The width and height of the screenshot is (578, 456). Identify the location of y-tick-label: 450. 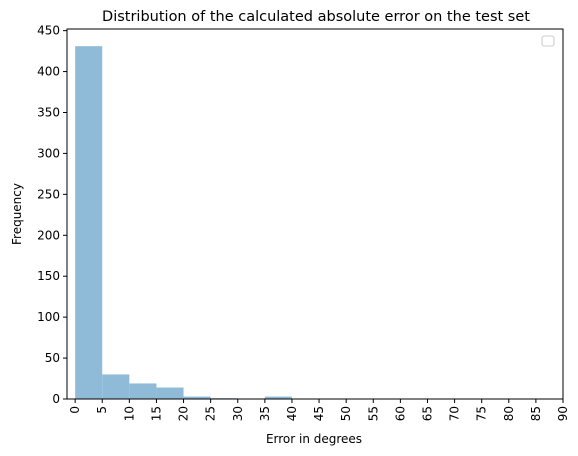
(48, 31).